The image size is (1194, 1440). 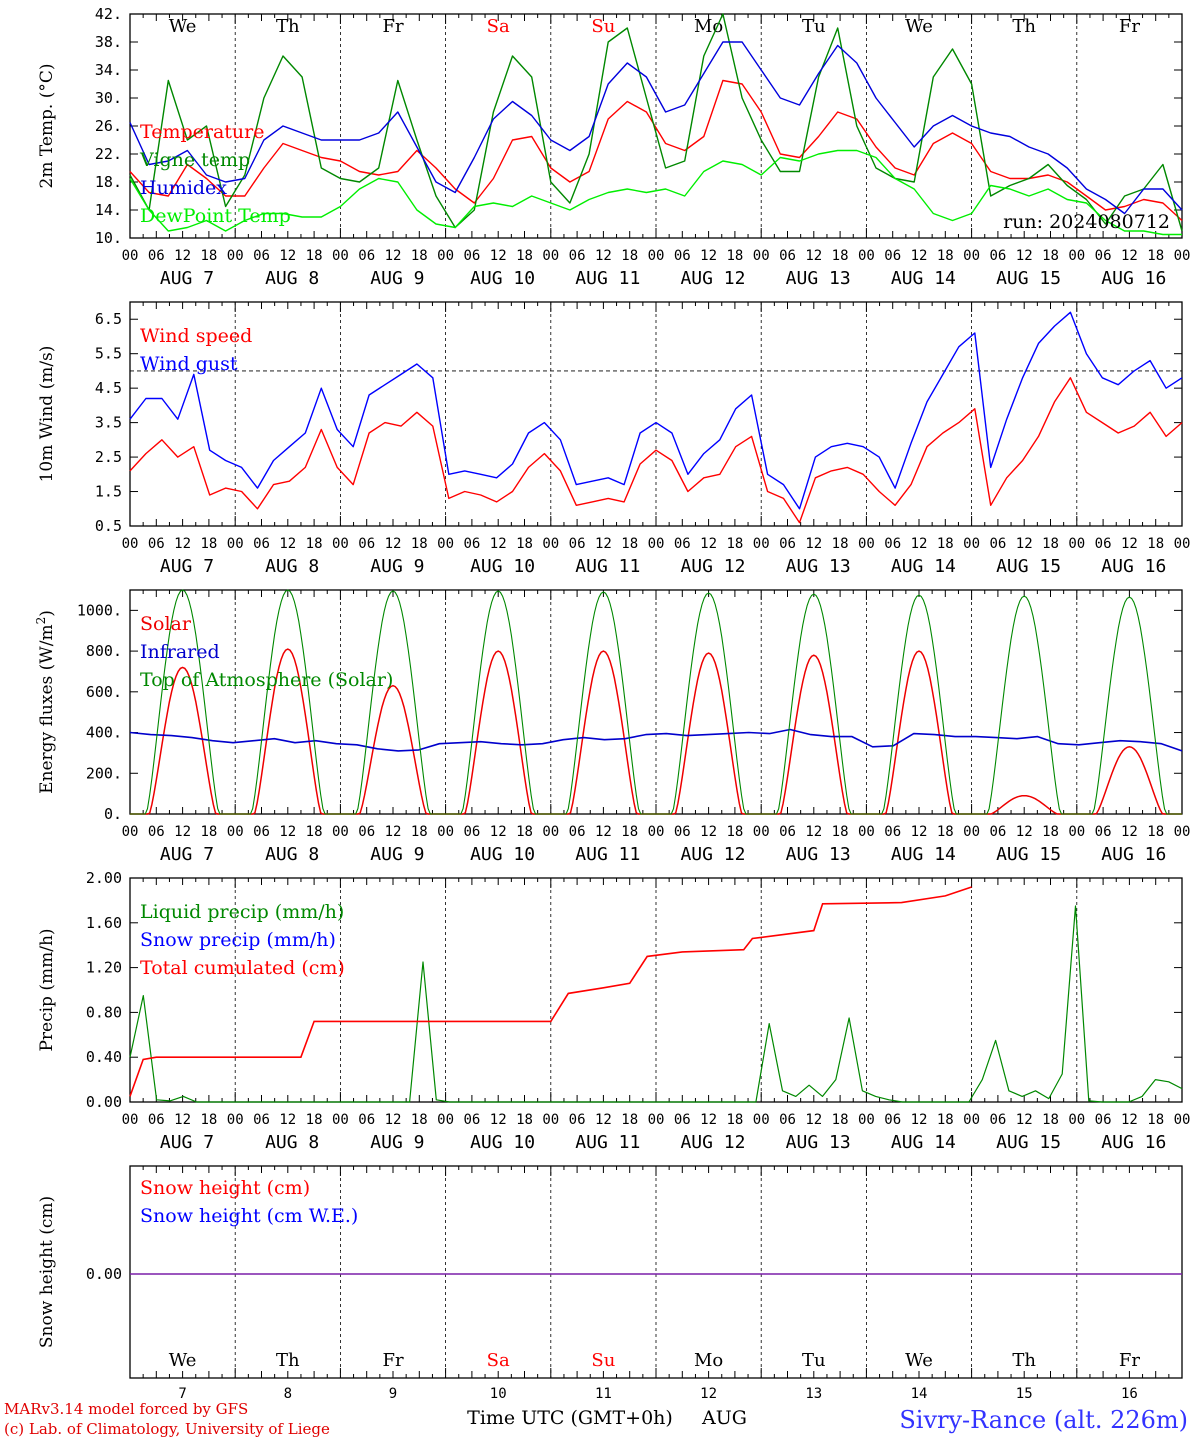 I want to click on legend-entry: Wind speed, so click(x=196, y=336).